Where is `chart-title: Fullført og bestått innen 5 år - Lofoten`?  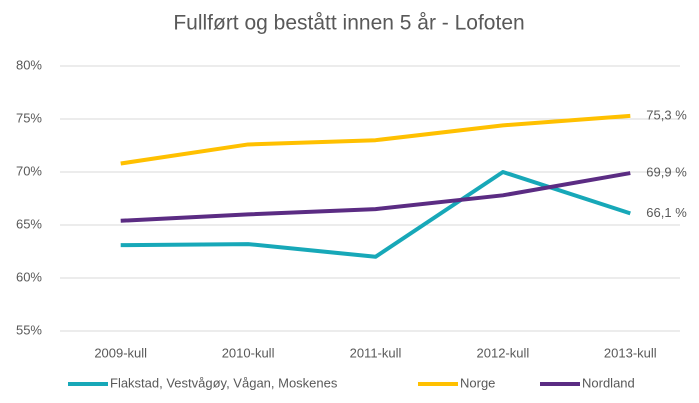
chart-title: Fullført og bestått innen 5 år - Lofoten is located at coordinates (348, 23).